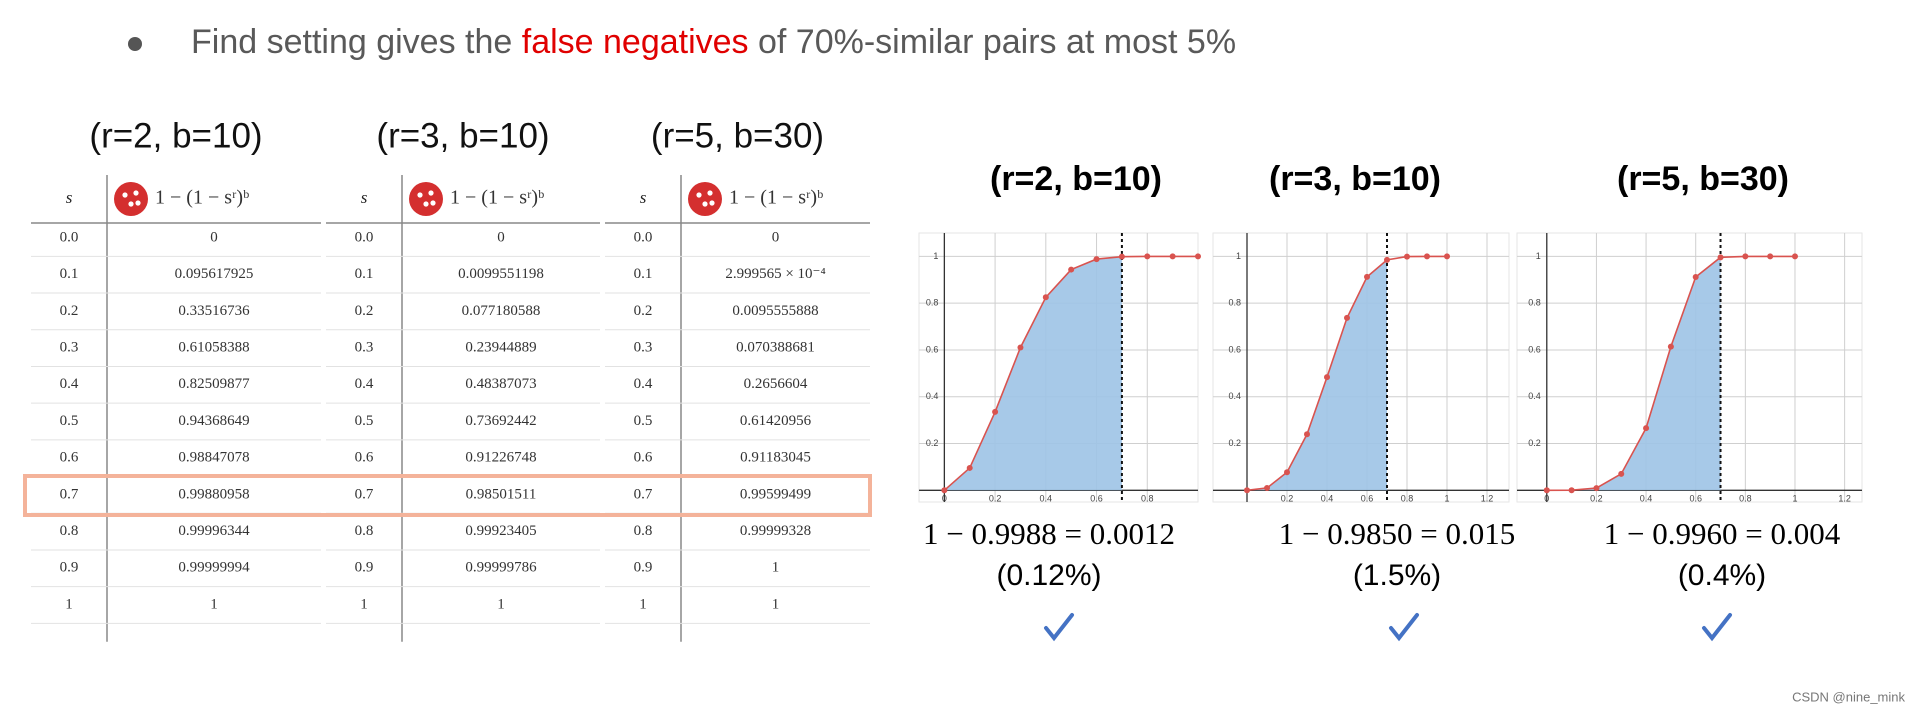  Describe the element at coordinates (1049, 533) in the screenshot. I see `result-equation: 1 − 0.9988 = 0.0012` at that location.